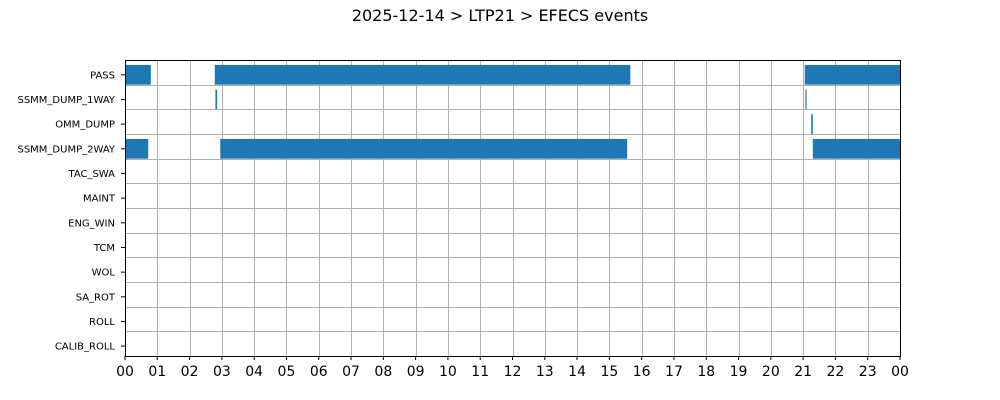  What do you see at coordinates (500, 15) in the screenshot?
I see `chart-title: 2025-12-14 > LTP21 > EFECS events` at bounding box center [500, 15].